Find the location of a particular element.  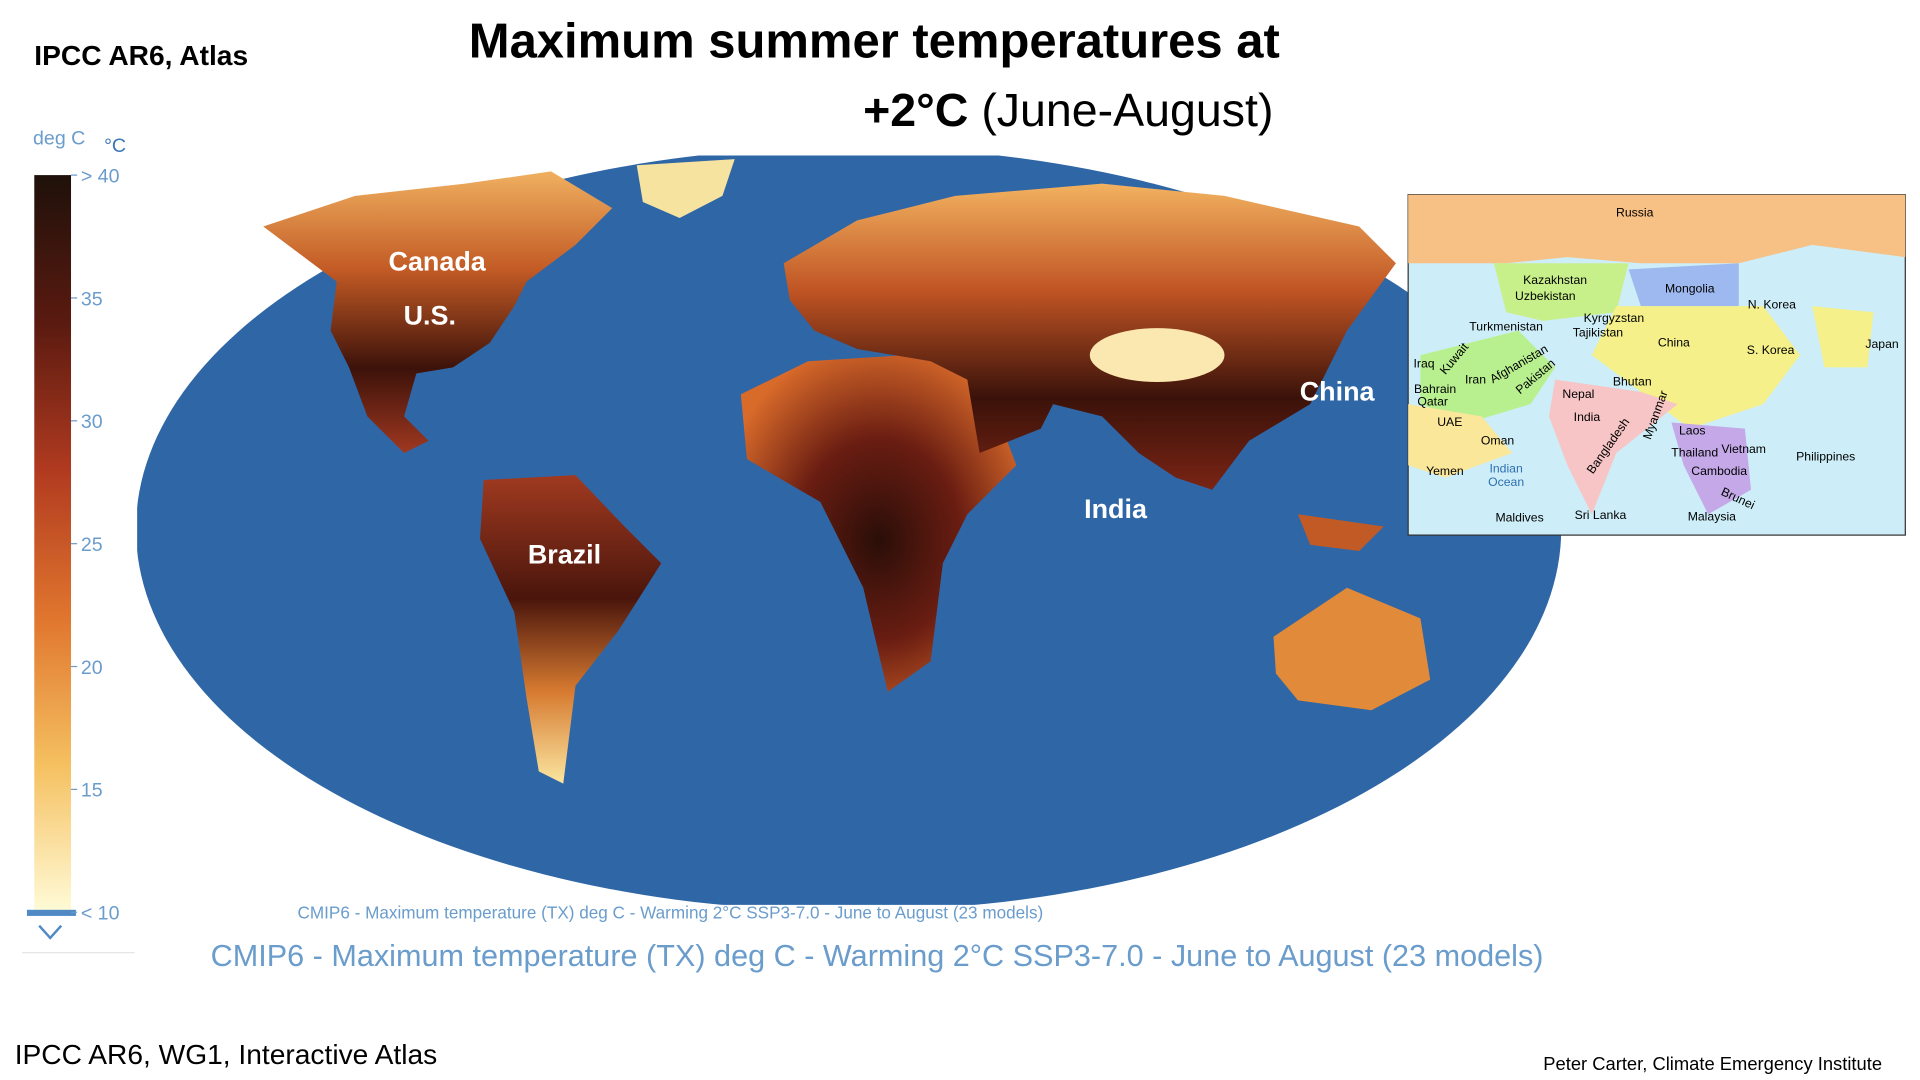

subtitle: +2°C (June-August) is located at coordinates (1068, 110).